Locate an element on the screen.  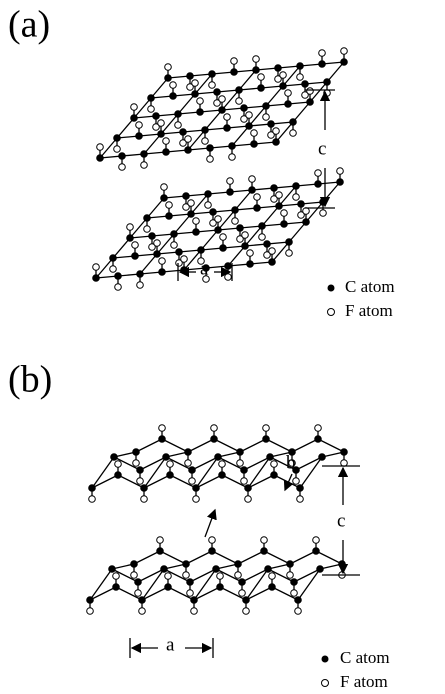
legend-text: F atom is located at coordinates (369, 310).